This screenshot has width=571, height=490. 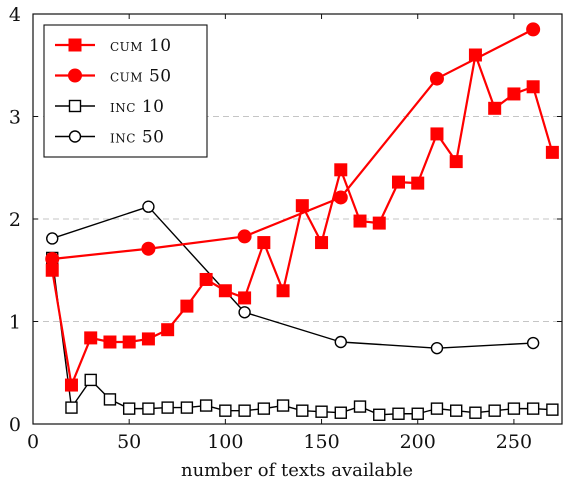 I want to click on legend-label-cum-10: cum 10, so click(x=141, y=46).